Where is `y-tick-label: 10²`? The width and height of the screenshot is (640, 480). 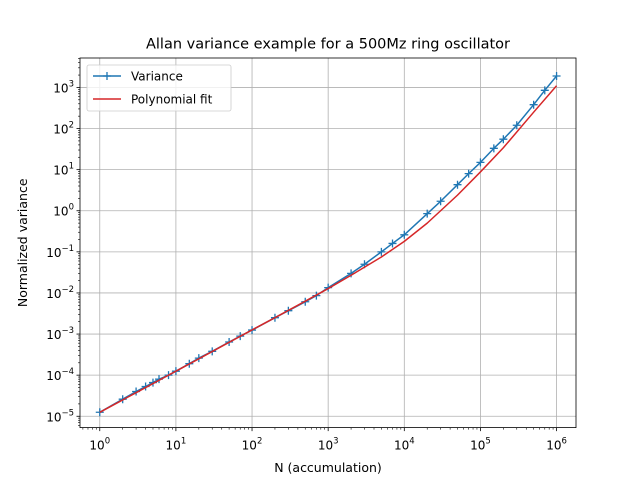 y-tick-label: 10² is located at coordinates (63, 129).